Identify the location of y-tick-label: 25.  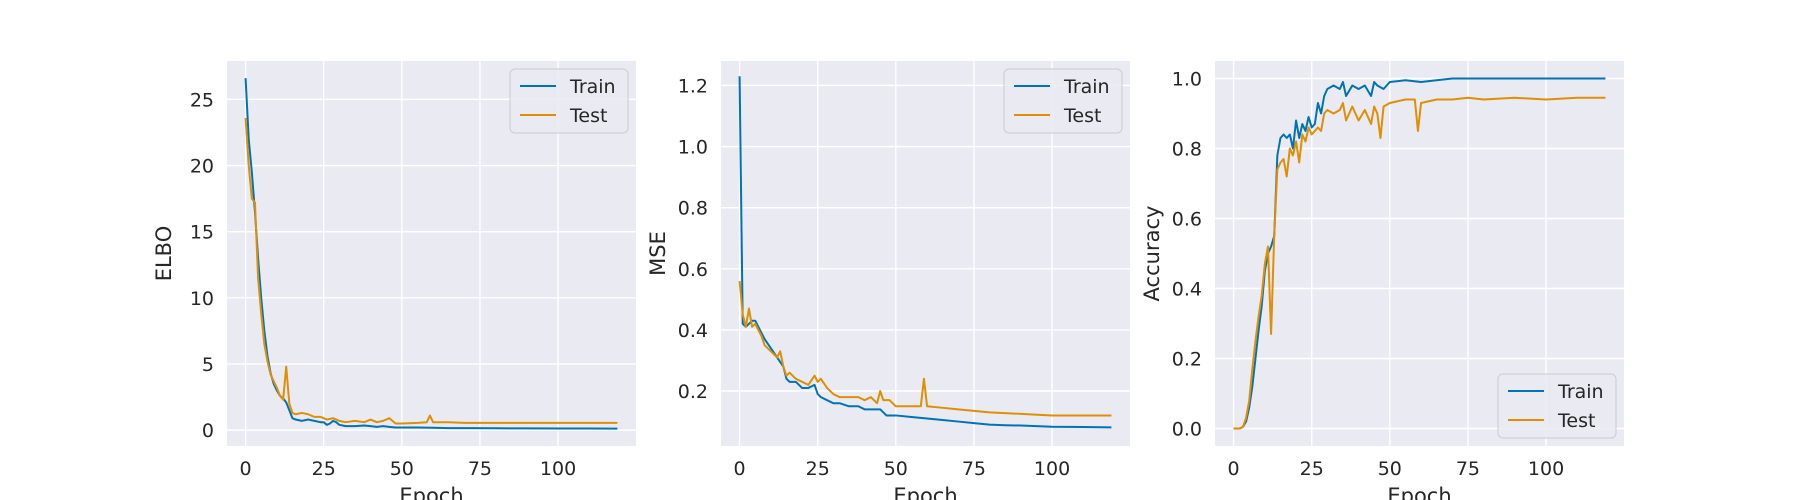
(202, 100).